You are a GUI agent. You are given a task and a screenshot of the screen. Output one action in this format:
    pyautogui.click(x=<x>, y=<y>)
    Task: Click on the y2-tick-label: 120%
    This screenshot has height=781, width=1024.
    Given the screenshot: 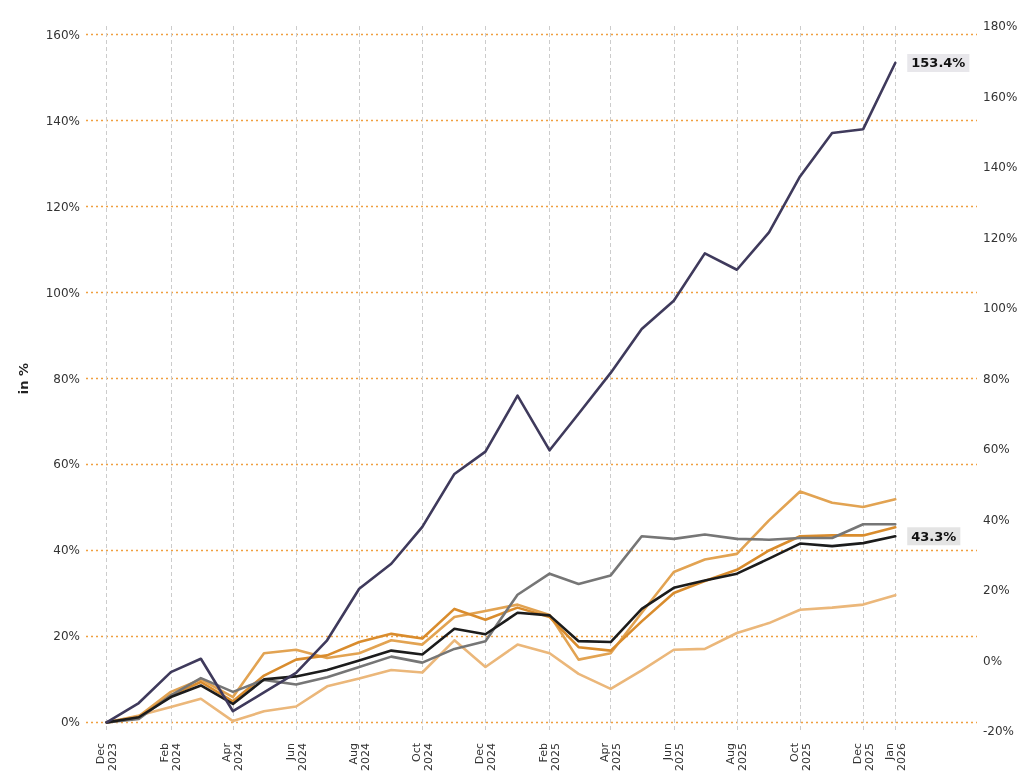 What is the action you would take?
    pyautogui.click(x=1000, y=237)
    